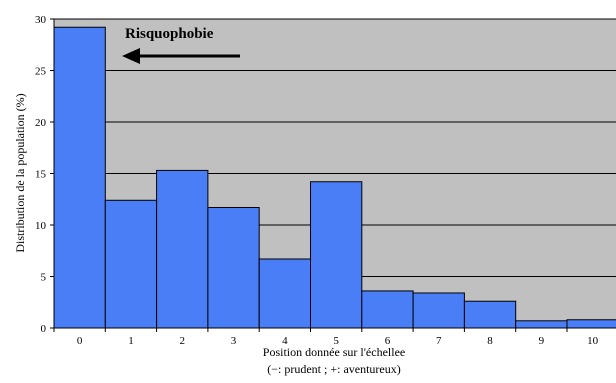 Image resolution: width=616 pixels, height=383 pixels. I want to click on x-tick-label: 1, so click(131, 341).